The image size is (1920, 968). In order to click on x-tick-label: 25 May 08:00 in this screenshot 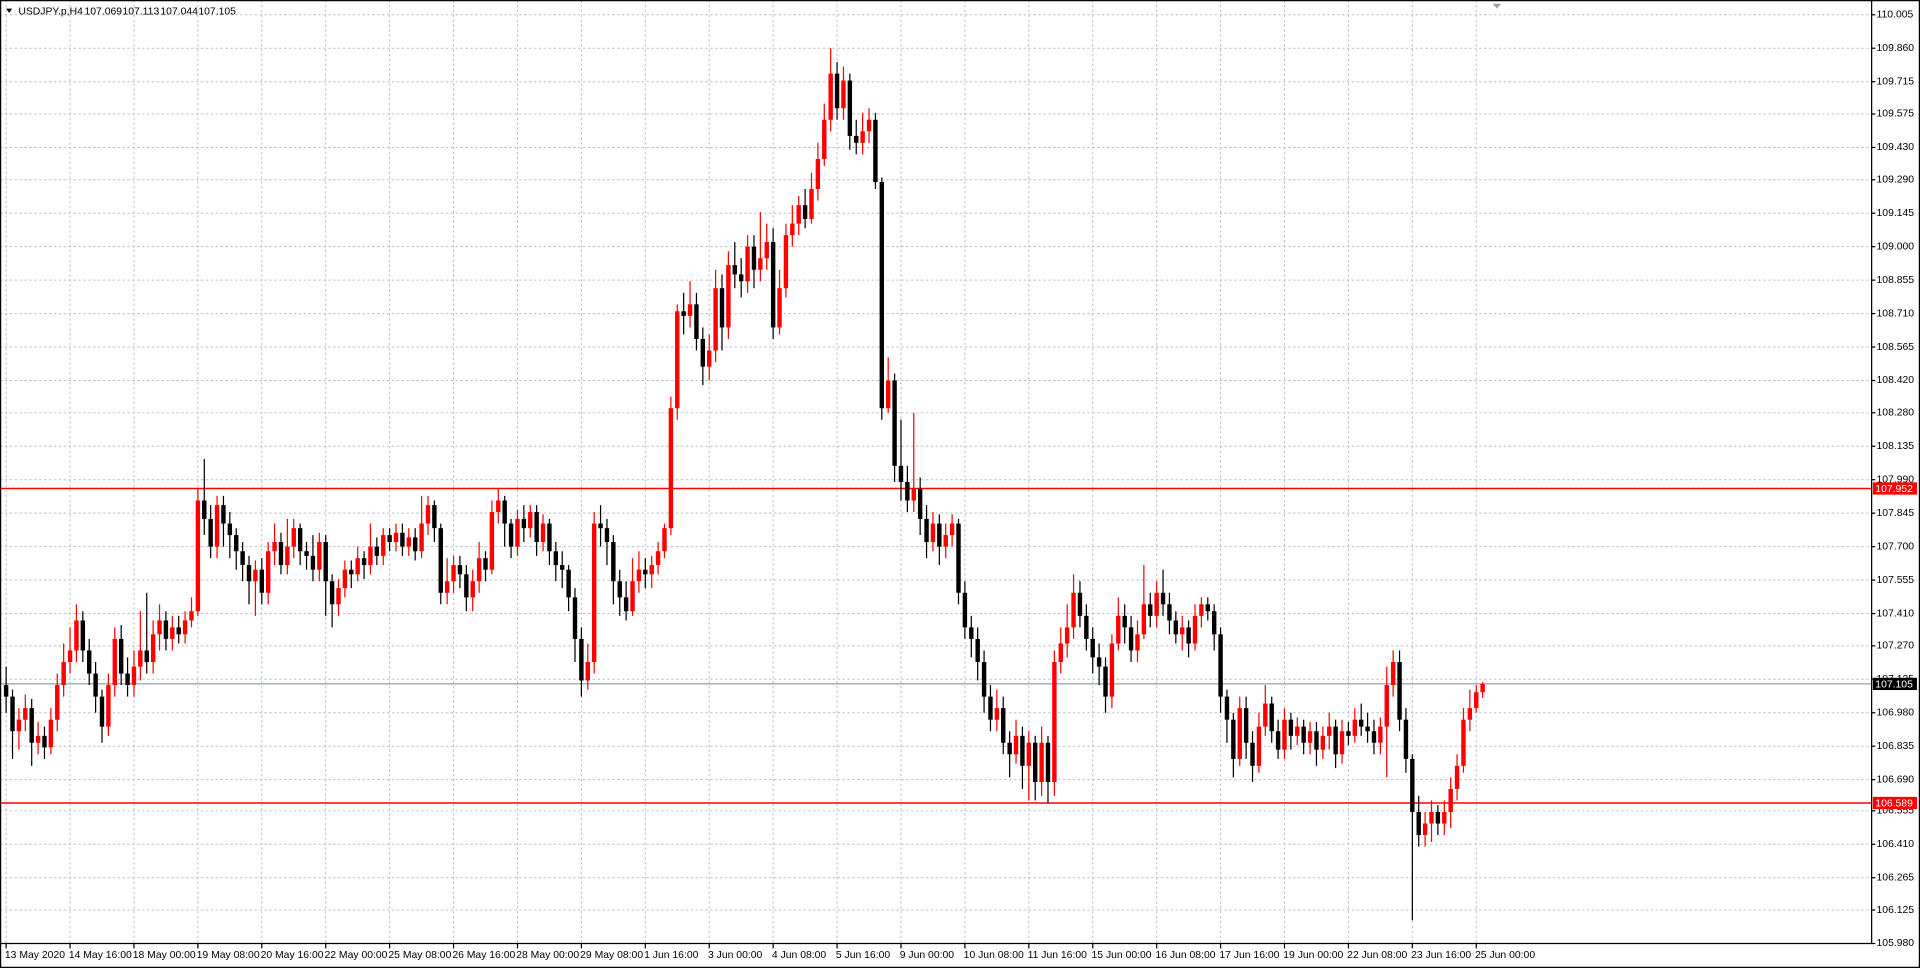, I will do `click(419, 955)`.